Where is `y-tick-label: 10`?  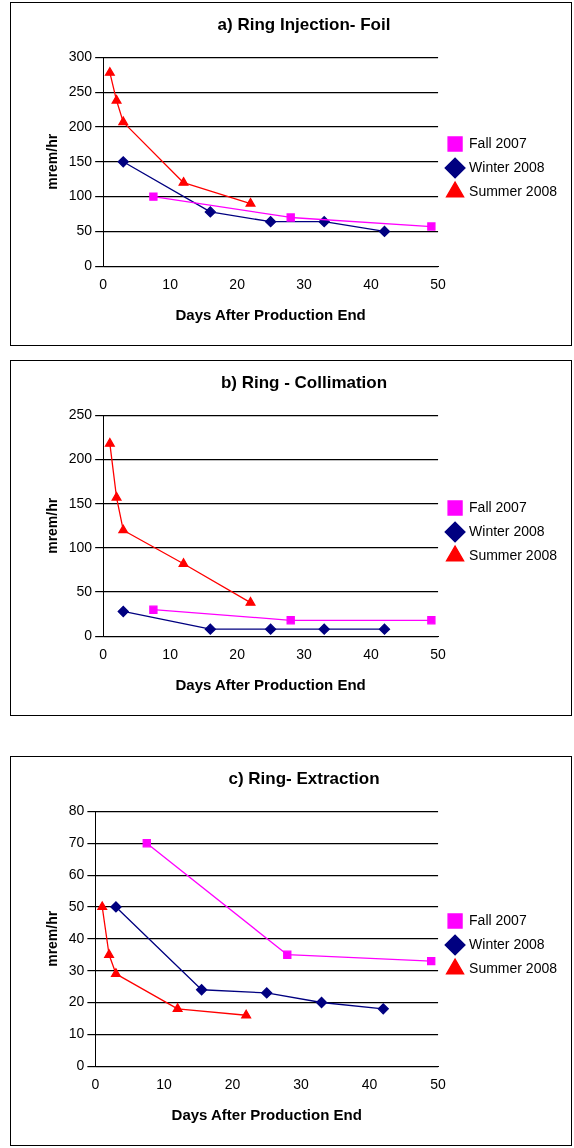 y-tick-label: 10 is located at coordinates (76, 1033).